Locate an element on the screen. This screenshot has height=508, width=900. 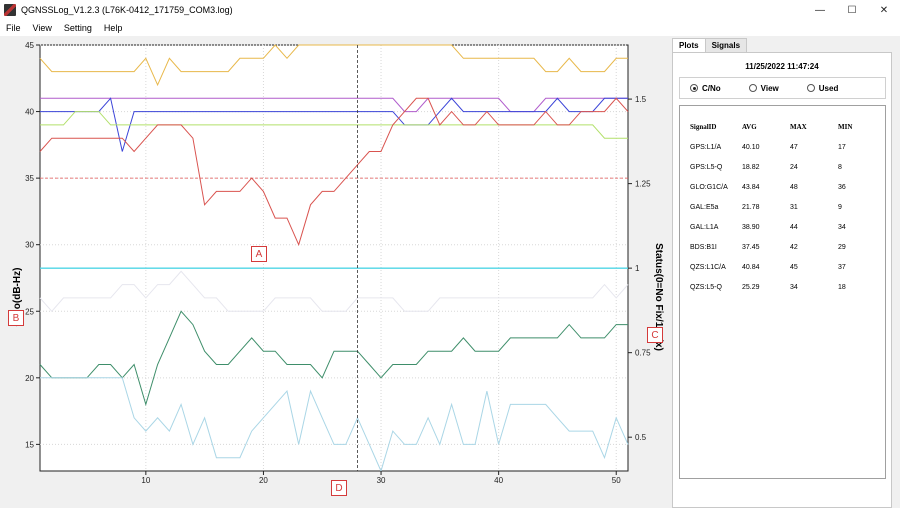
table-row: BDS:B1I 37.45 42 29 is located at coordinates (784, 247).